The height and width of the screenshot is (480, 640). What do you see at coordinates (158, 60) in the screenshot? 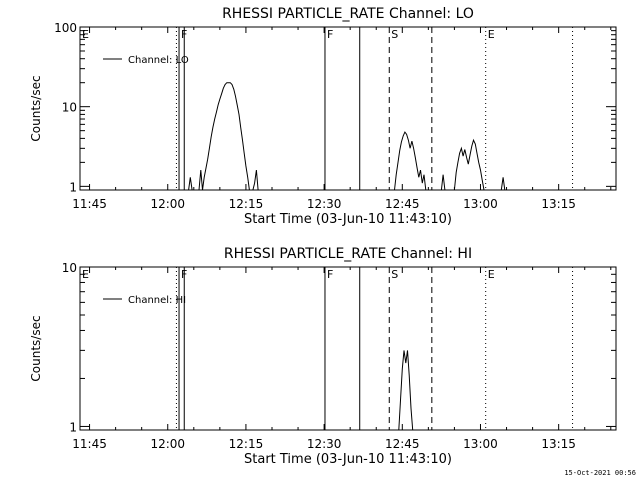
I see `legend-label: Channel: LO` at bounding box center [158, 60].